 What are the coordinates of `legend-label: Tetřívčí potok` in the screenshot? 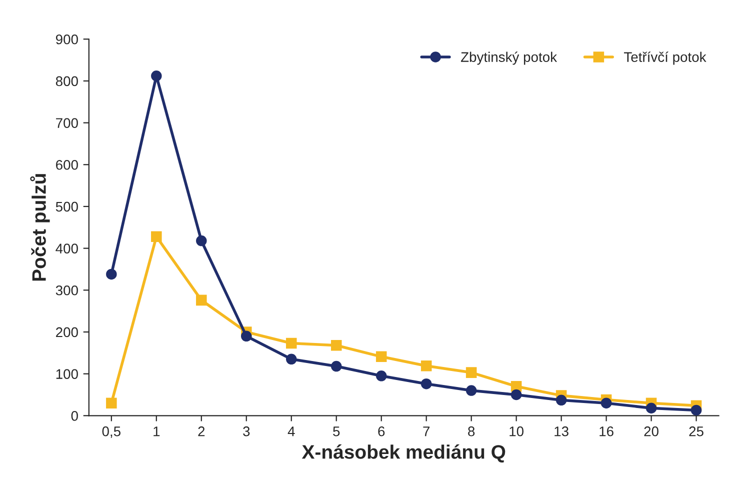 It's located at (665, 58).